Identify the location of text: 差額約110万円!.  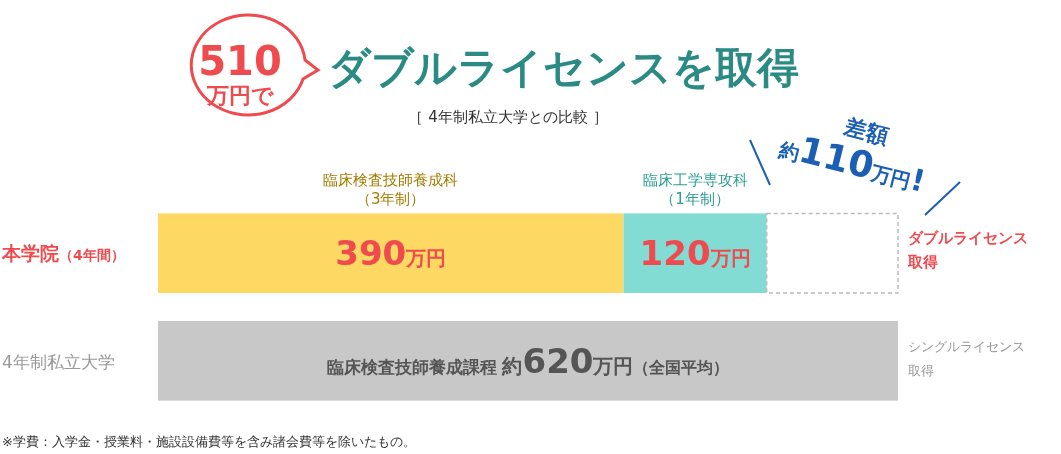
(852, 156).